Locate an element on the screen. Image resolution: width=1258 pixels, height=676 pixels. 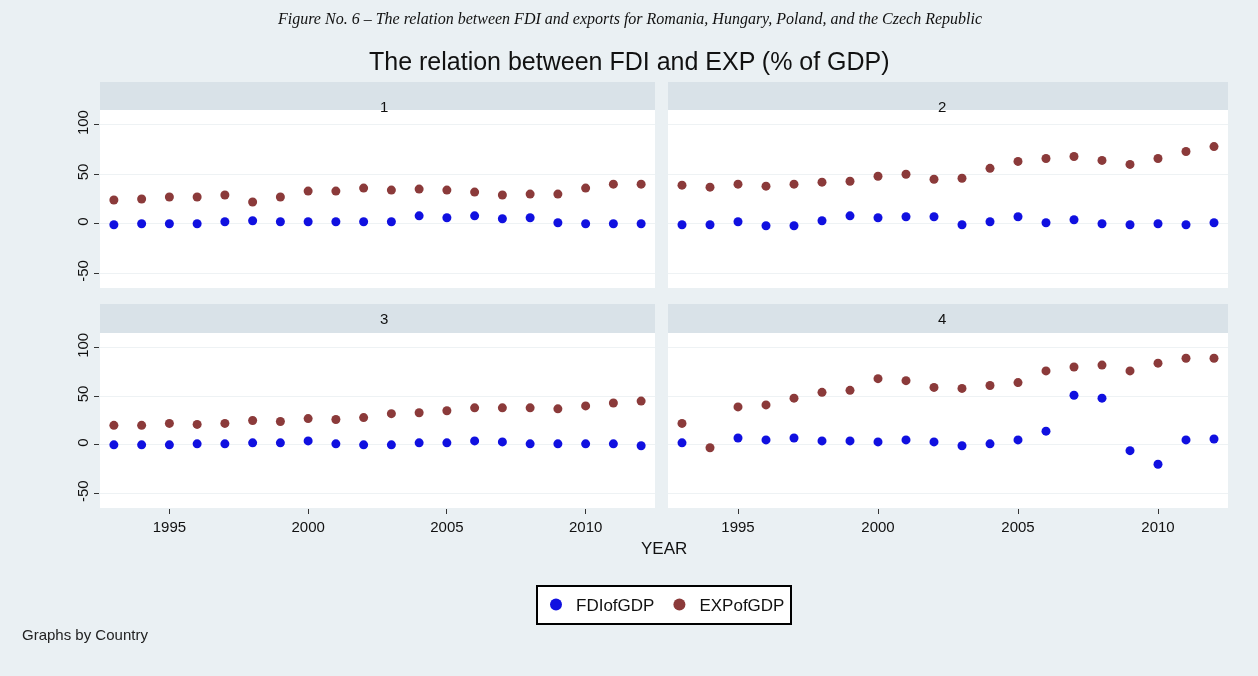
text: Graphs by Country is located at coordinates (85, 634).